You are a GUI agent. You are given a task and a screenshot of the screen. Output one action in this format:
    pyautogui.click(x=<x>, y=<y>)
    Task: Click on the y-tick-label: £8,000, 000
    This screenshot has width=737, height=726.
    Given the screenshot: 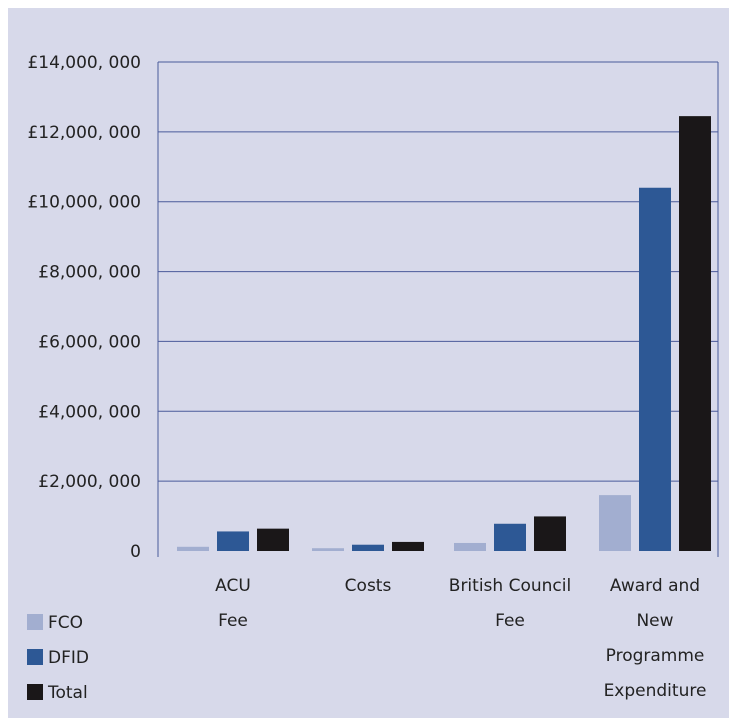 What is the action you would take?
    pyautogui.click(x=89, y=273)
    